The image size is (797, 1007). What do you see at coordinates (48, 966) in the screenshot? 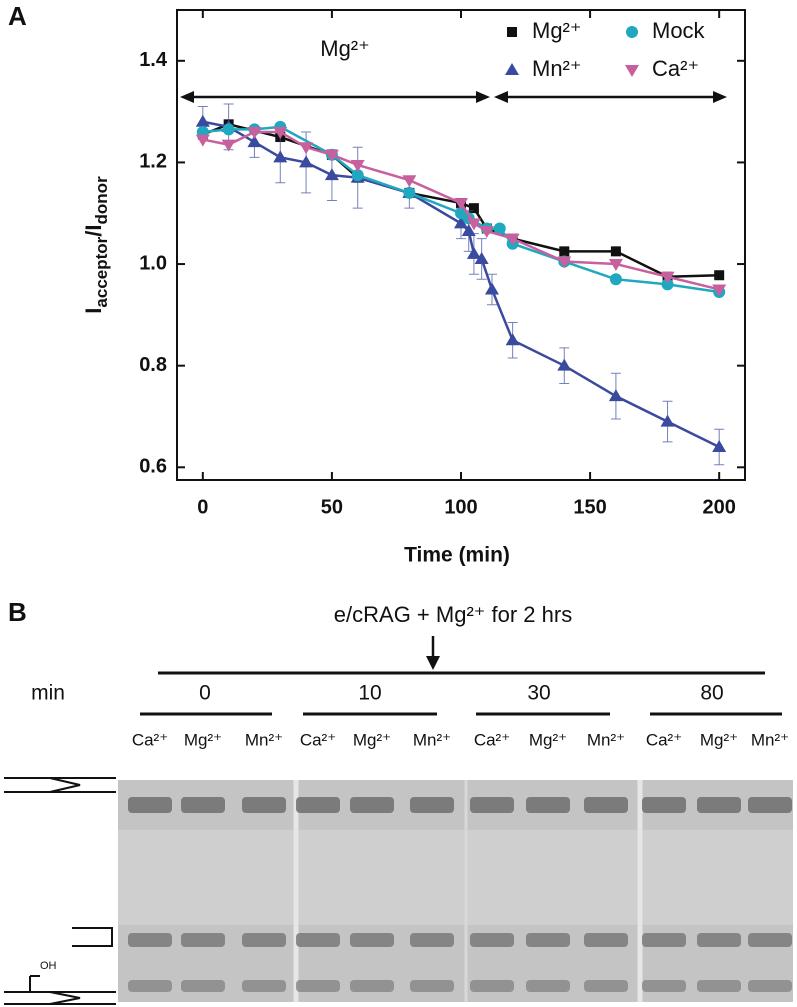
I see `schematic-label: OH` at bounding box center [48, 966].